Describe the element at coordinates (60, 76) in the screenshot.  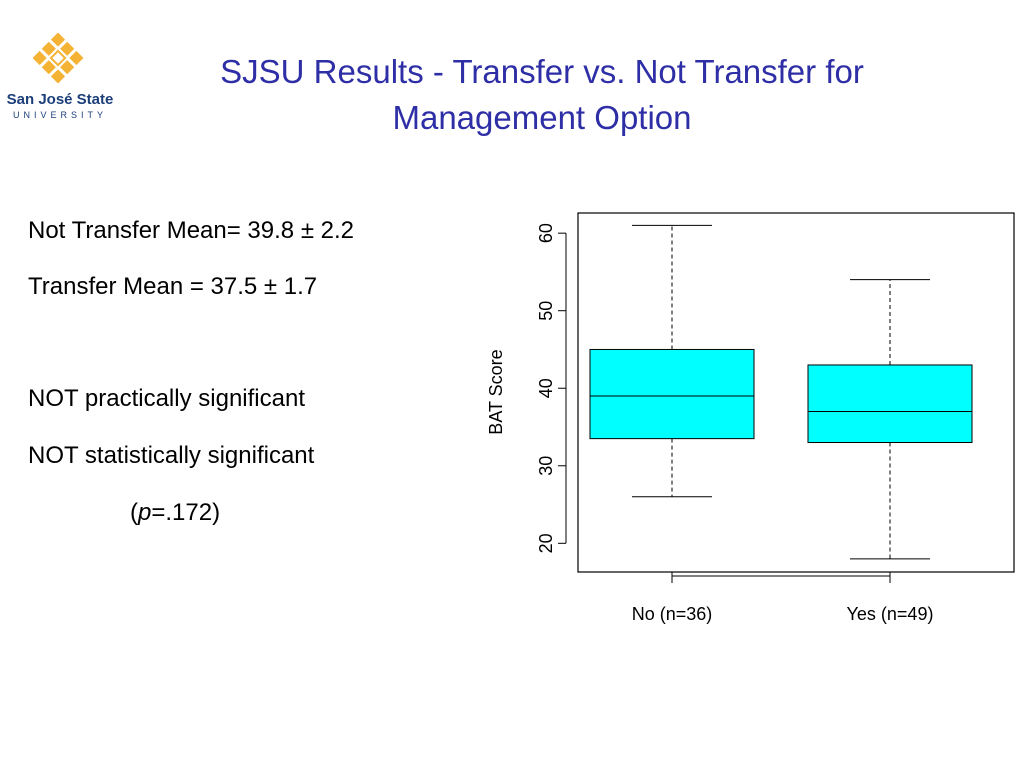
I see `logo: San José State UNIVERSITY` at that location.